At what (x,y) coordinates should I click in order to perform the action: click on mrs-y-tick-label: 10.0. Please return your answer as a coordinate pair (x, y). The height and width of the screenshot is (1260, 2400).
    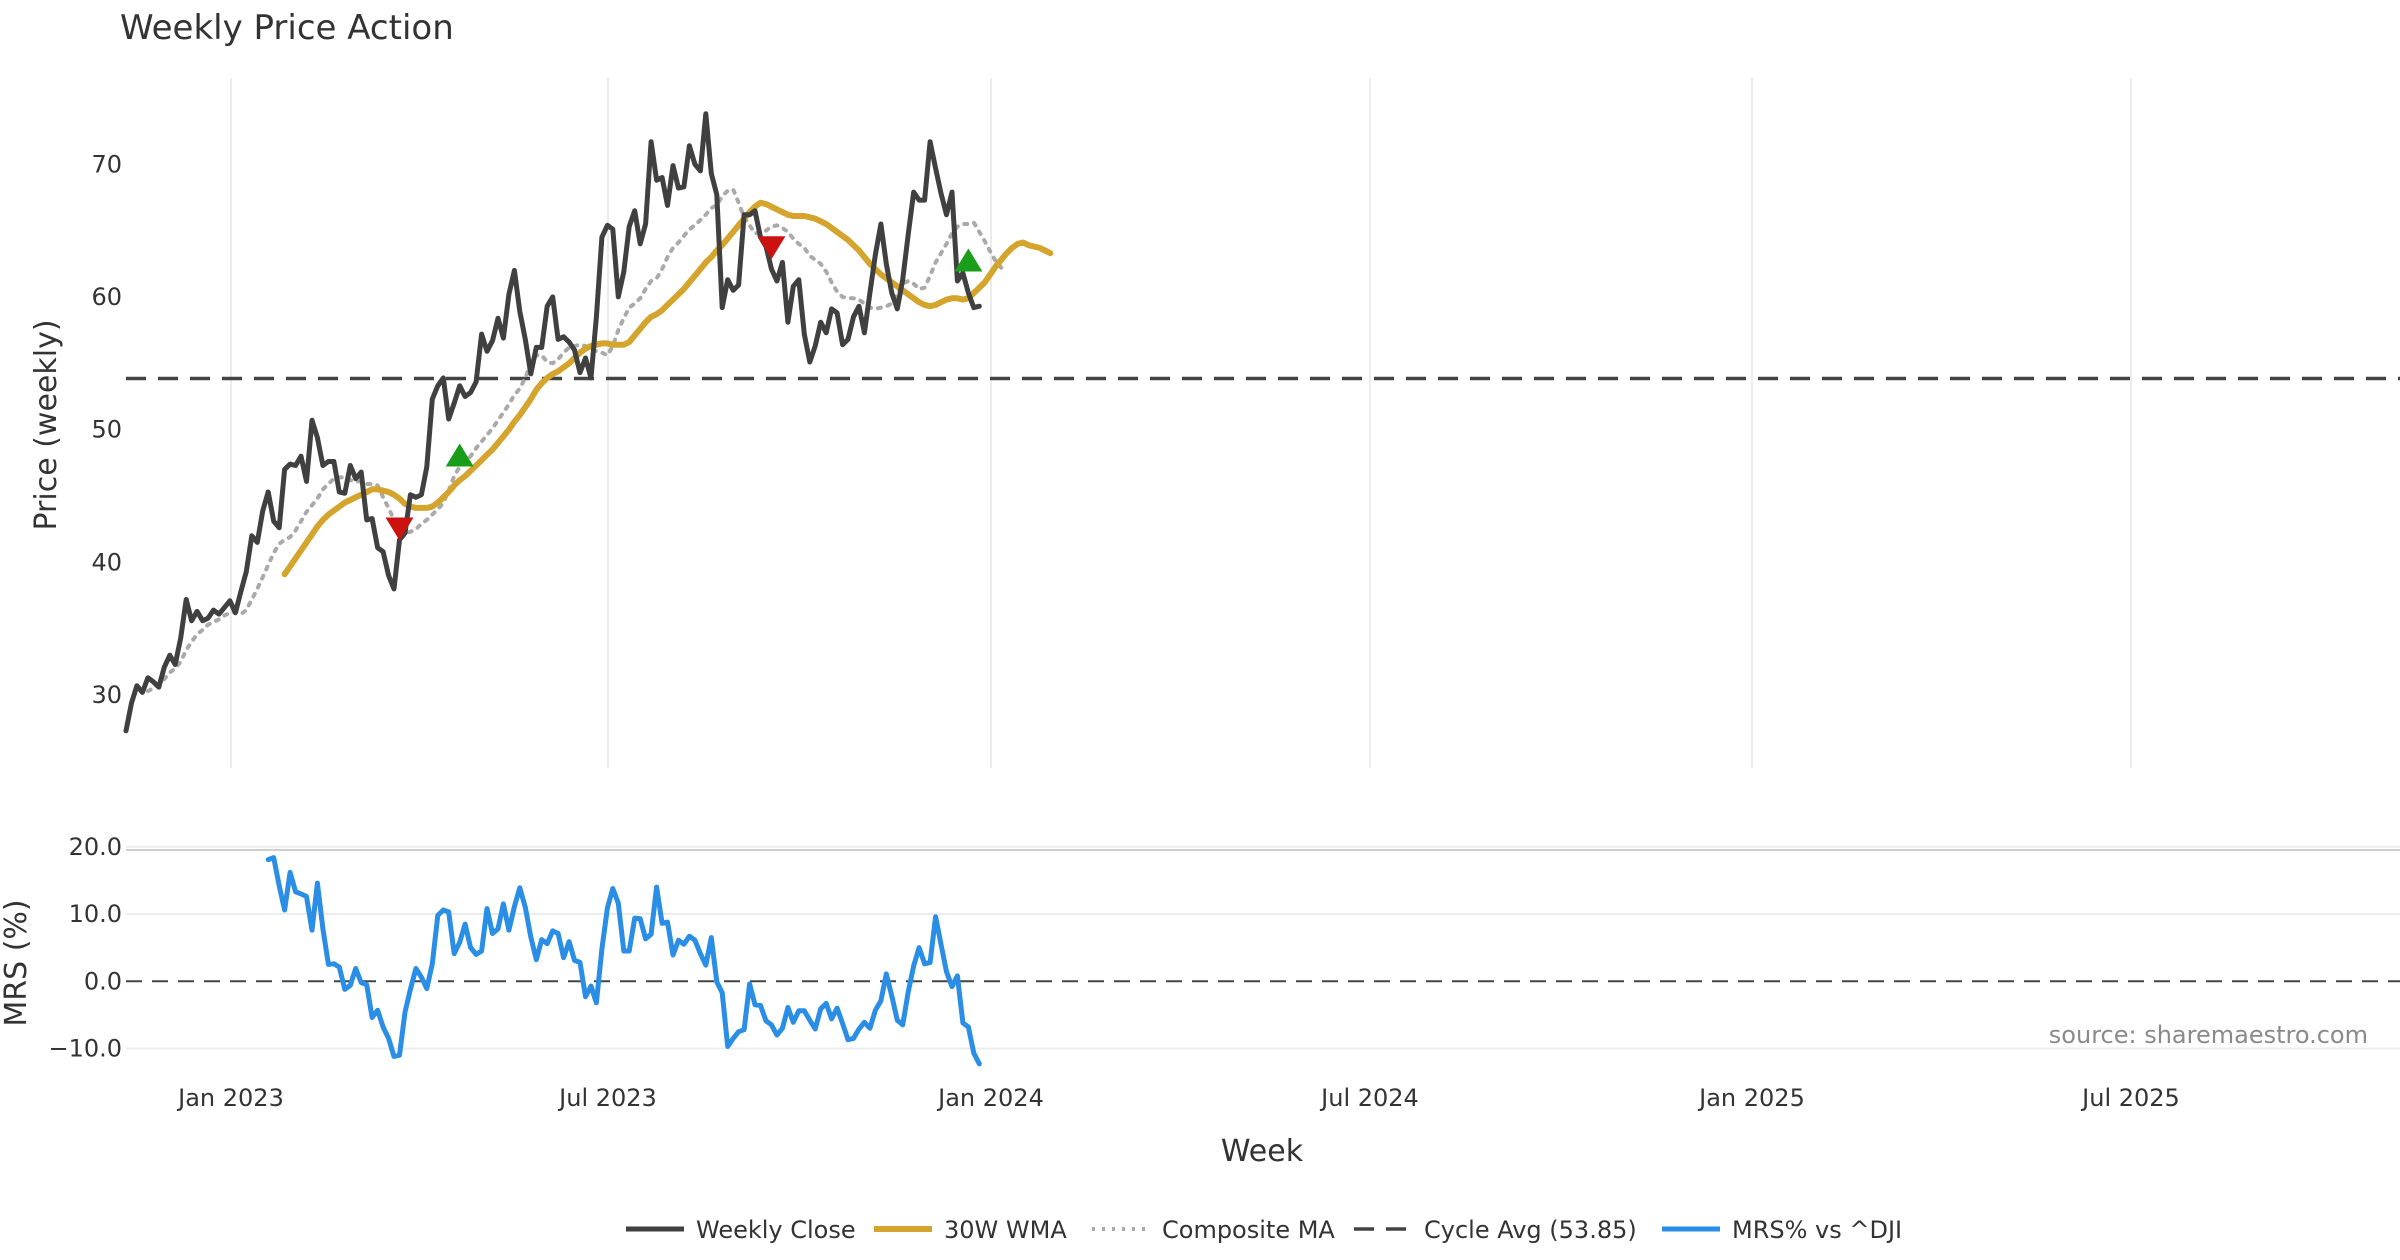
    Looking at the image, I should click on (95, 914).